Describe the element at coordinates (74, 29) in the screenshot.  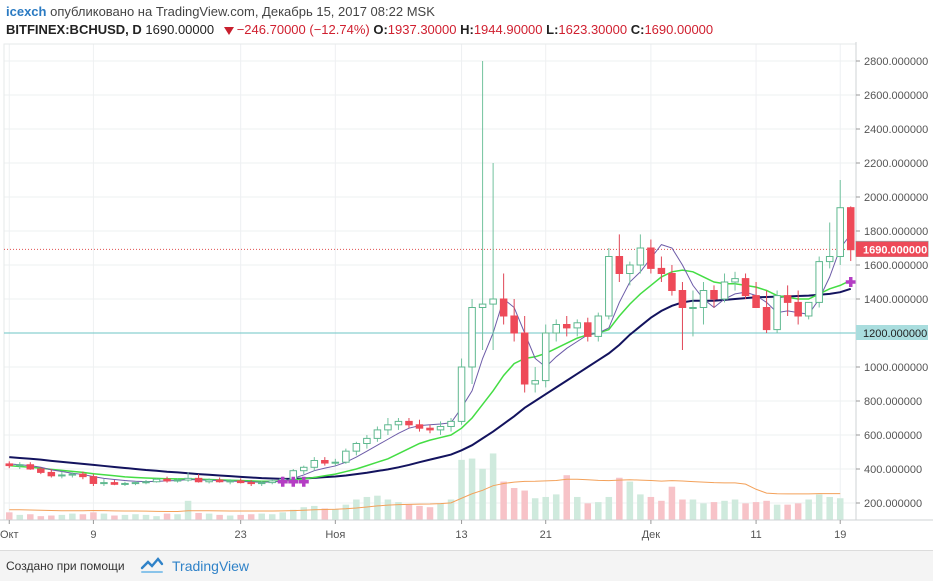
I see `symbol-label: BITFINEX:BCHUSD, D` at that location.